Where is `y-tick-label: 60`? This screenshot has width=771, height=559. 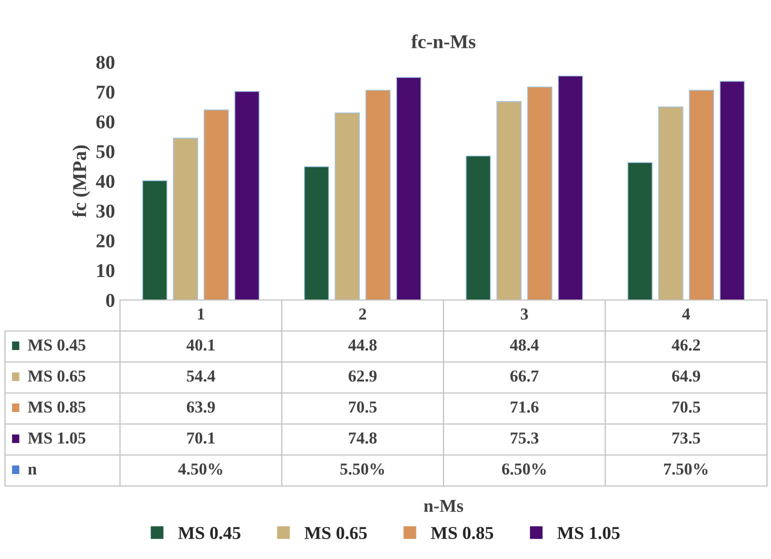
y-tick-label: 60 is located at coordinates (105, 121).